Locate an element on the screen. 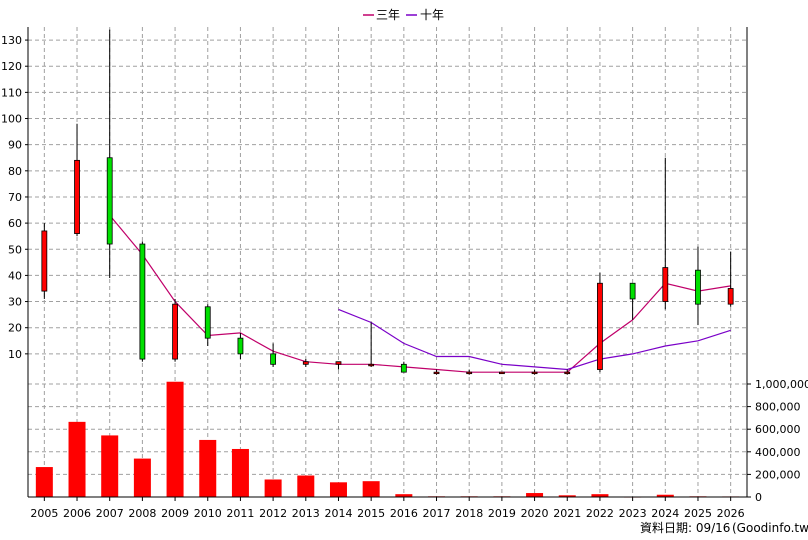 This screenshot has width=808, height=540. footer-source: (Goodinfo.tw) is located at coordinates (770, 528).